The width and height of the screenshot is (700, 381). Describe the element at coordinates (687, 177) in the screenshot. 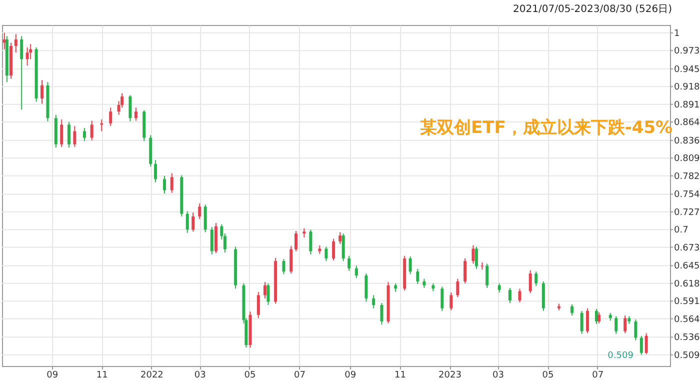

I see `y-tick-label: 0.782` at that location.